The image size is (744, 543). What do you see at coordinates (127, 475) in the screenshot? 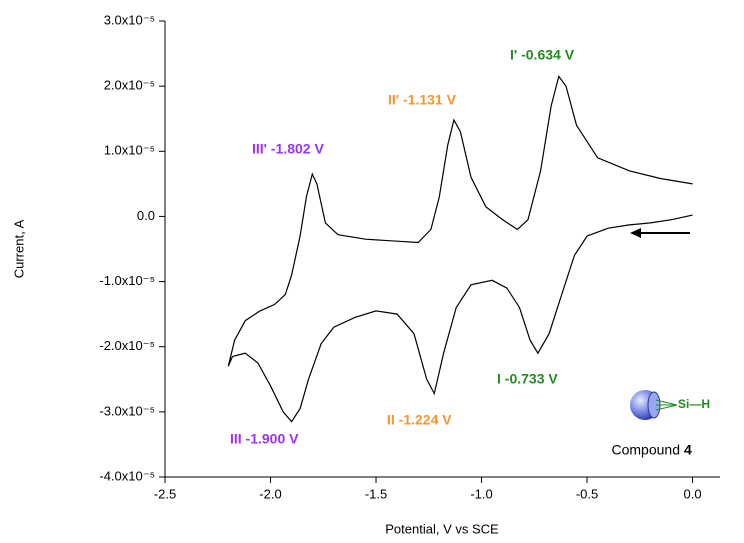
I see `y-tick-label: -4.0x10⁻⁵` at bounding box center [127, 475].